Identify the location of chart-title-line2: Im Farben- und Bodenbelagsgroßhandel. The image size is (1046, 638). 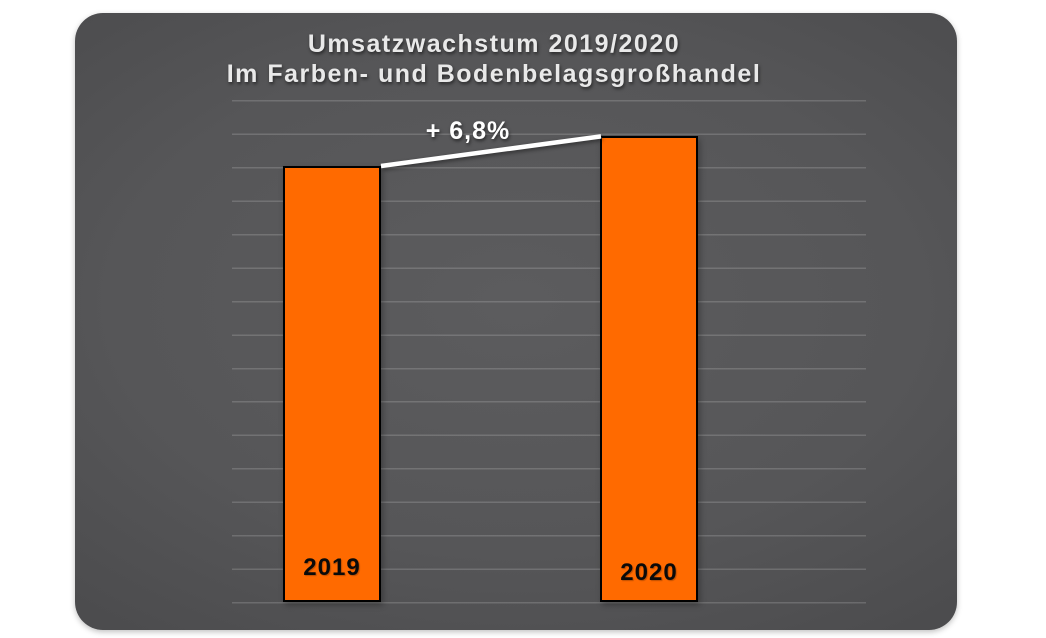
(494, 74).